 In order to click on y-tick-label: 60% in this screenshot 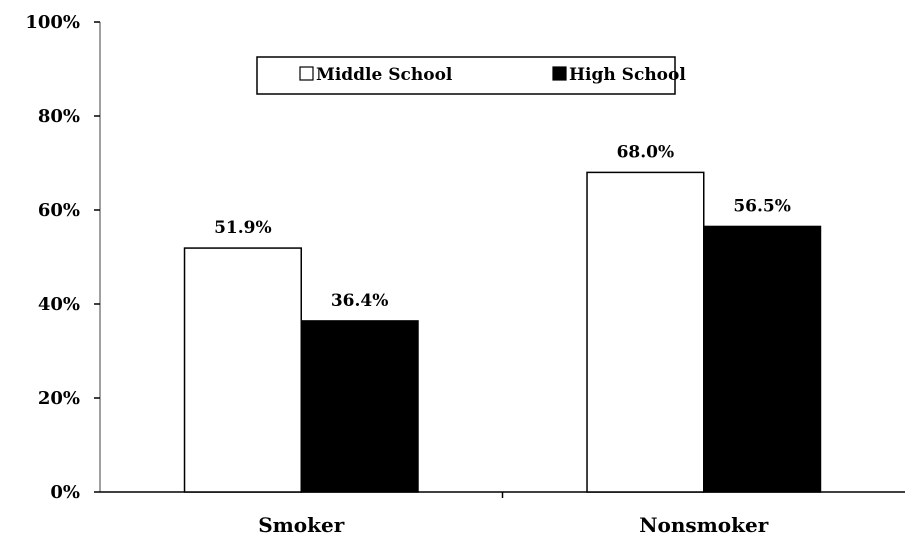, I will do `click(59, 210)`.